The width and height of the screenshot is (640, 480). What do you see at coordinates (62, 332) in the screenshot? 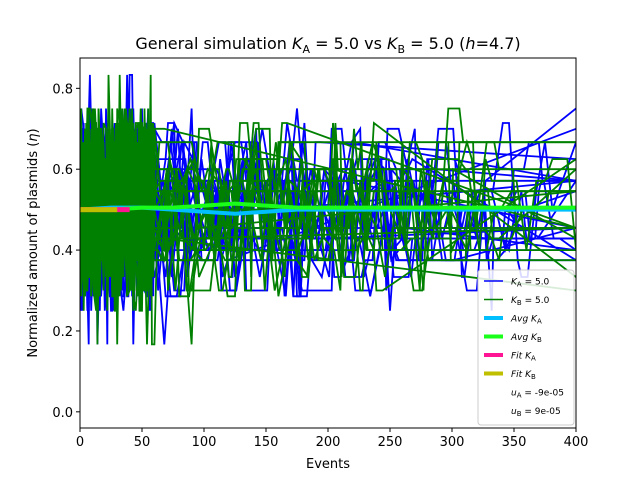
I see `y-tick-label: 0.2` at bounding box center [62, 332].